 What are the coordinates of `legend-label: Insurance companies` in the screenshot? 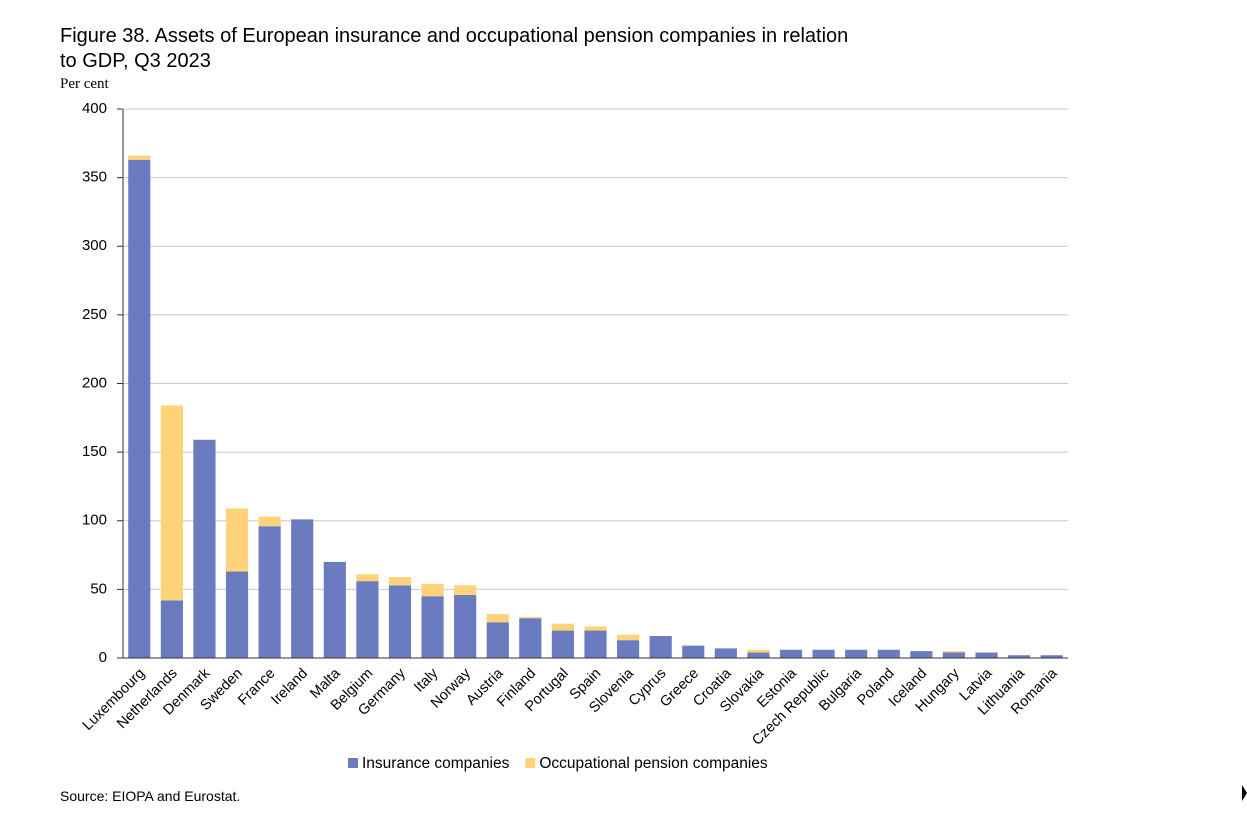 It's located at (436, 763).